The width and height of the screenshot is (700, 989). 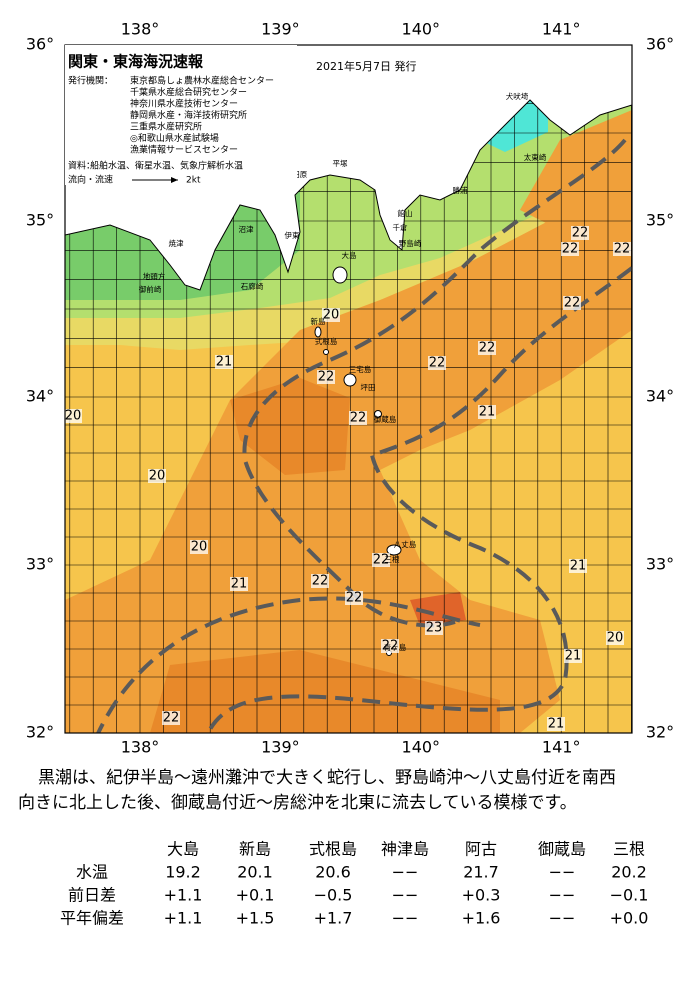 I want to click on table-cell: +0.1, so click(x=255, y=895).